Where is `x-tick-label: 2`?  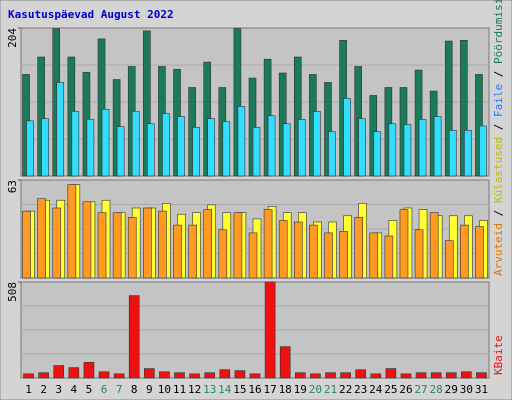
x-tick-label: 2 is located at coordinates (43, 389).